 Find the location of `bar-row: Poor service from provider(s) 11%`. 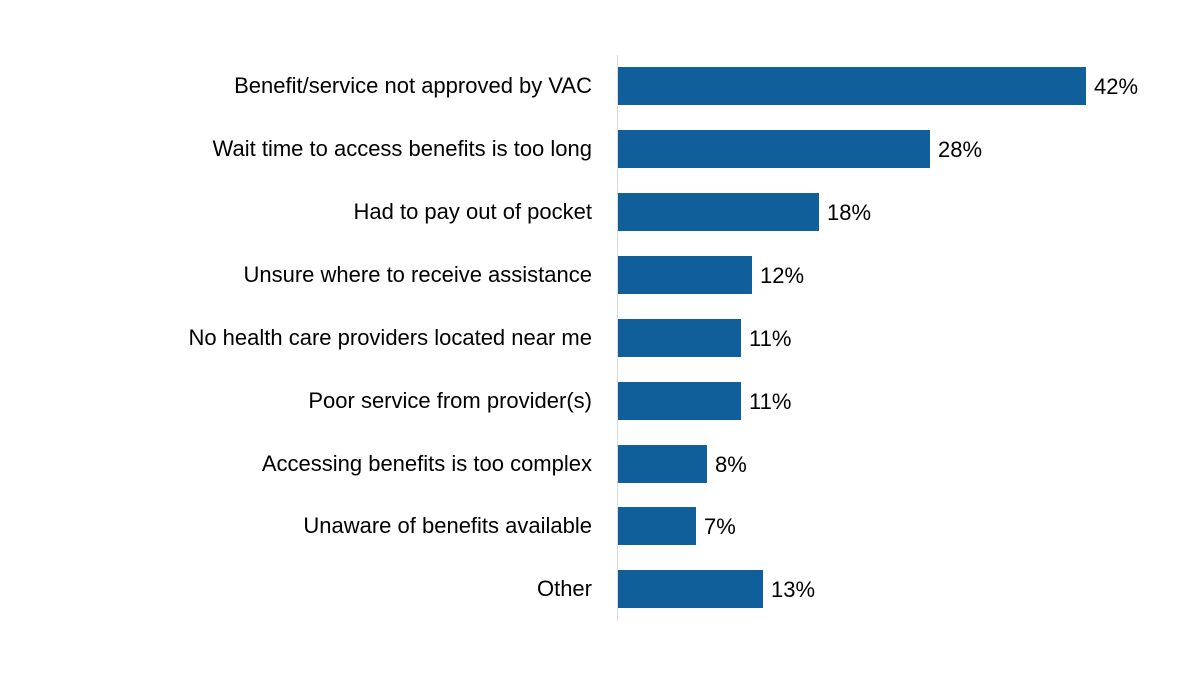

bar-row: Poor service from provider(s) 11% is located at coordinates (600, 401).